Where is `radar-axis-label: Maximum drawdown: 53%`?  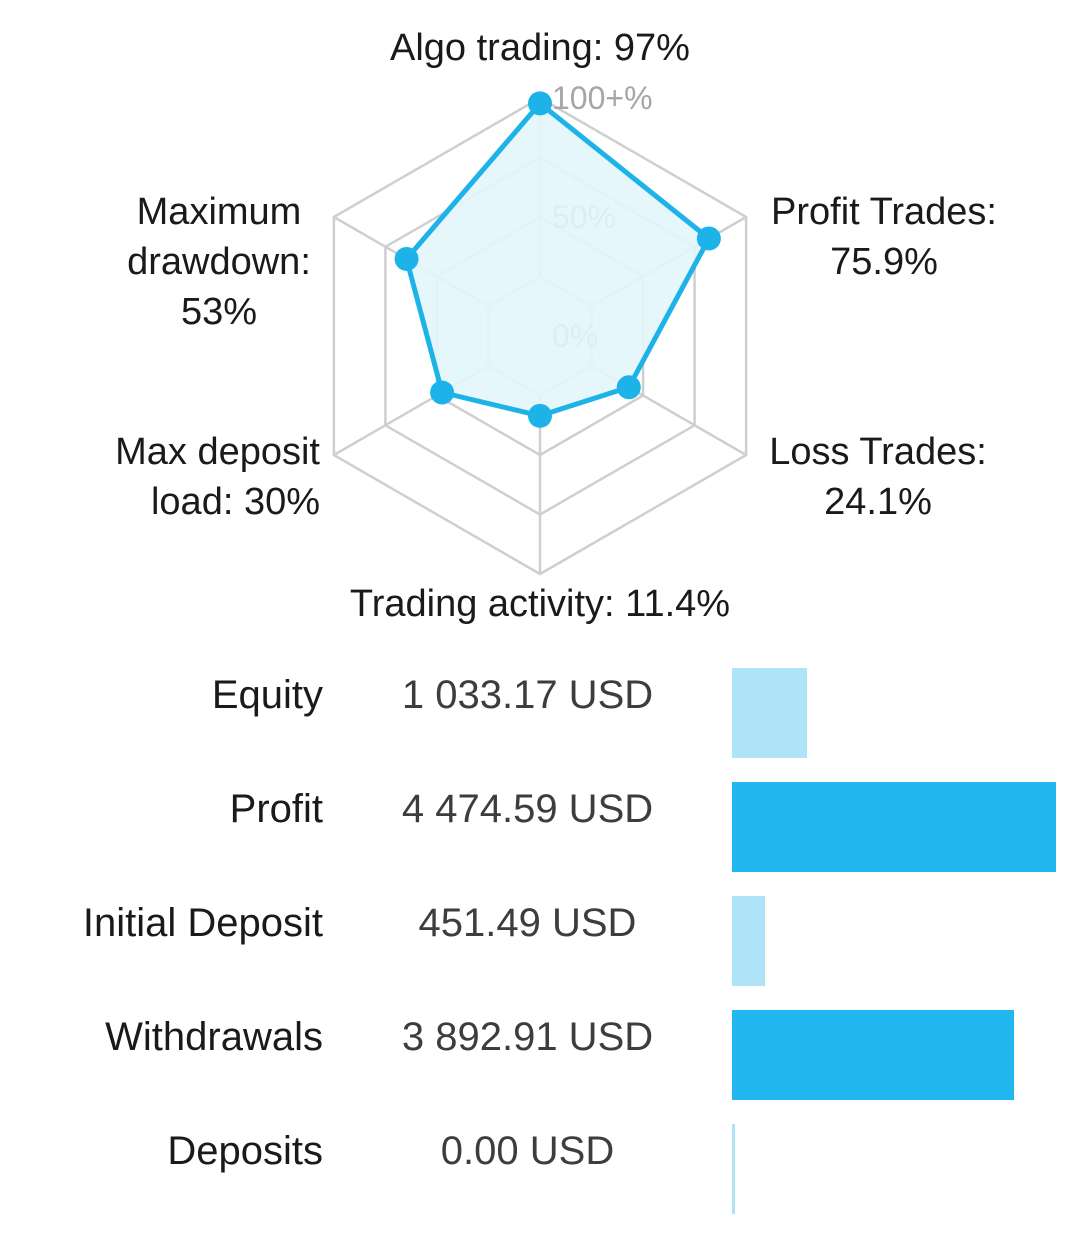
radar-axis-label: Maximum drawdown: 53% is located at coordinates (219, 262).